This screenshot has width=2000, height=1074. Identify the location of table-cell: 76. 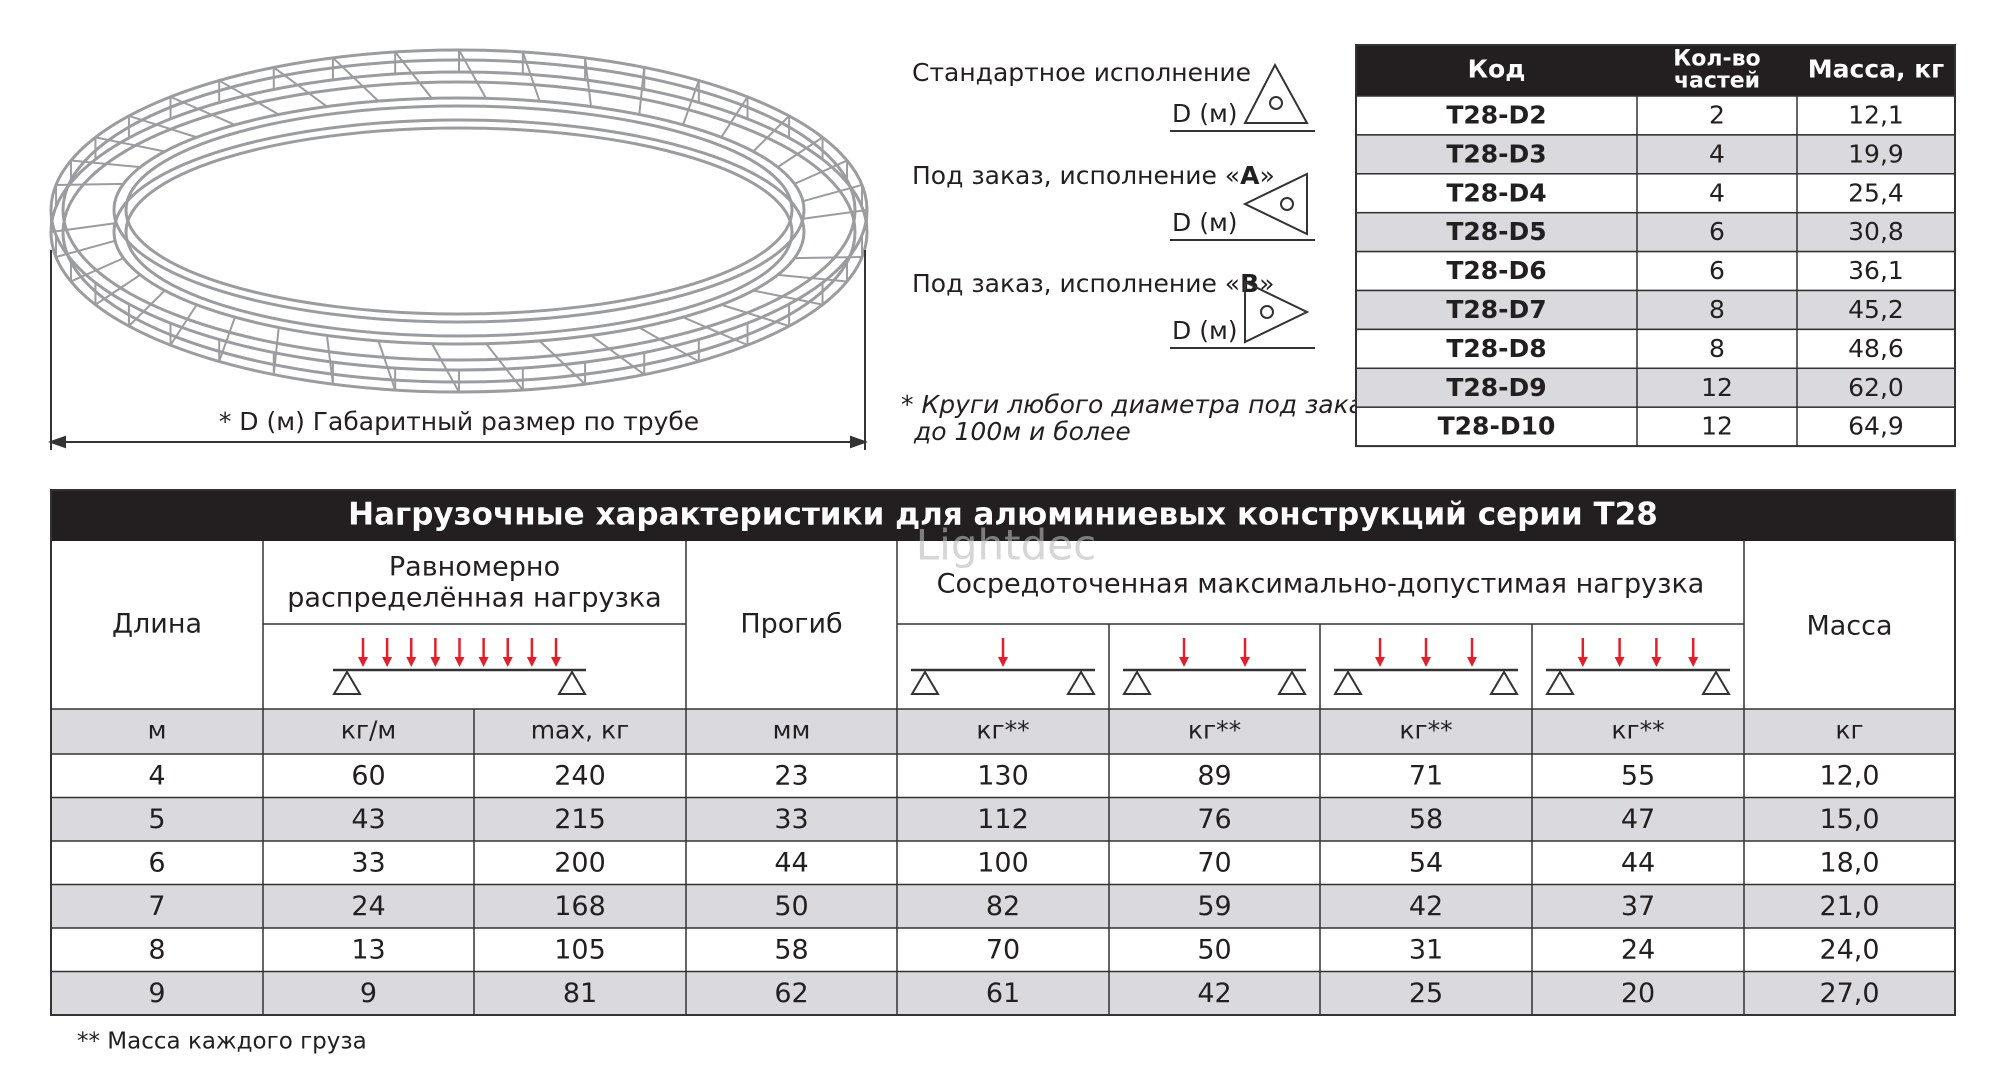
(1214, 819).